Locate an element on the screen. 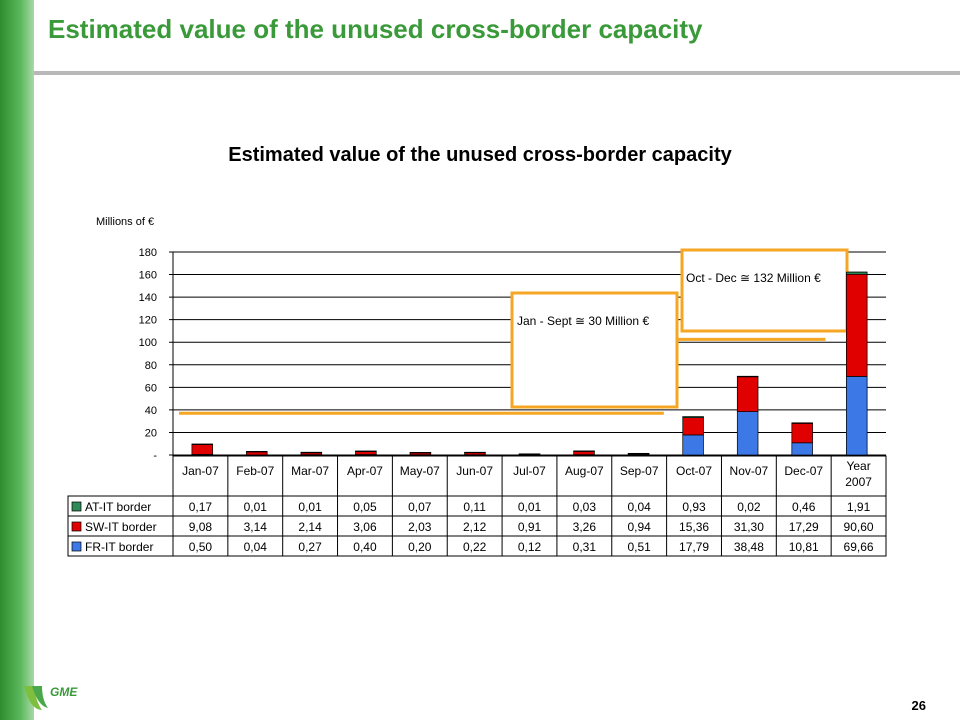 Image resolution: width=960 pixels, height=720 pixels. table-cell-value: 9,08 is located at coordinates (201, 527).